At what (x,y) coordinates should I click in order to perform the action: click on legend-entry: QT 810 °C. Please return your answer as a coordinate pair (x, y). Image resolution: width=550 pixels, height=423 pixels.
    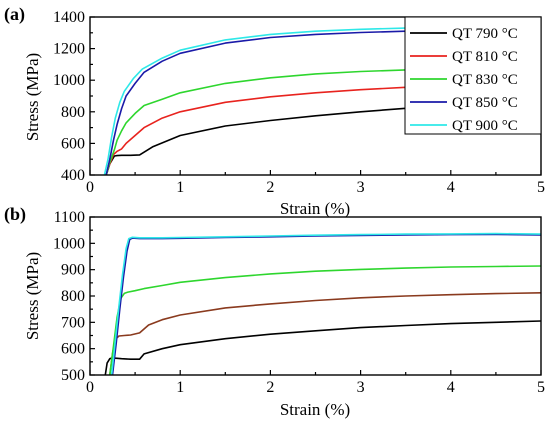
    Looking at the image, I should click on (485, 57).